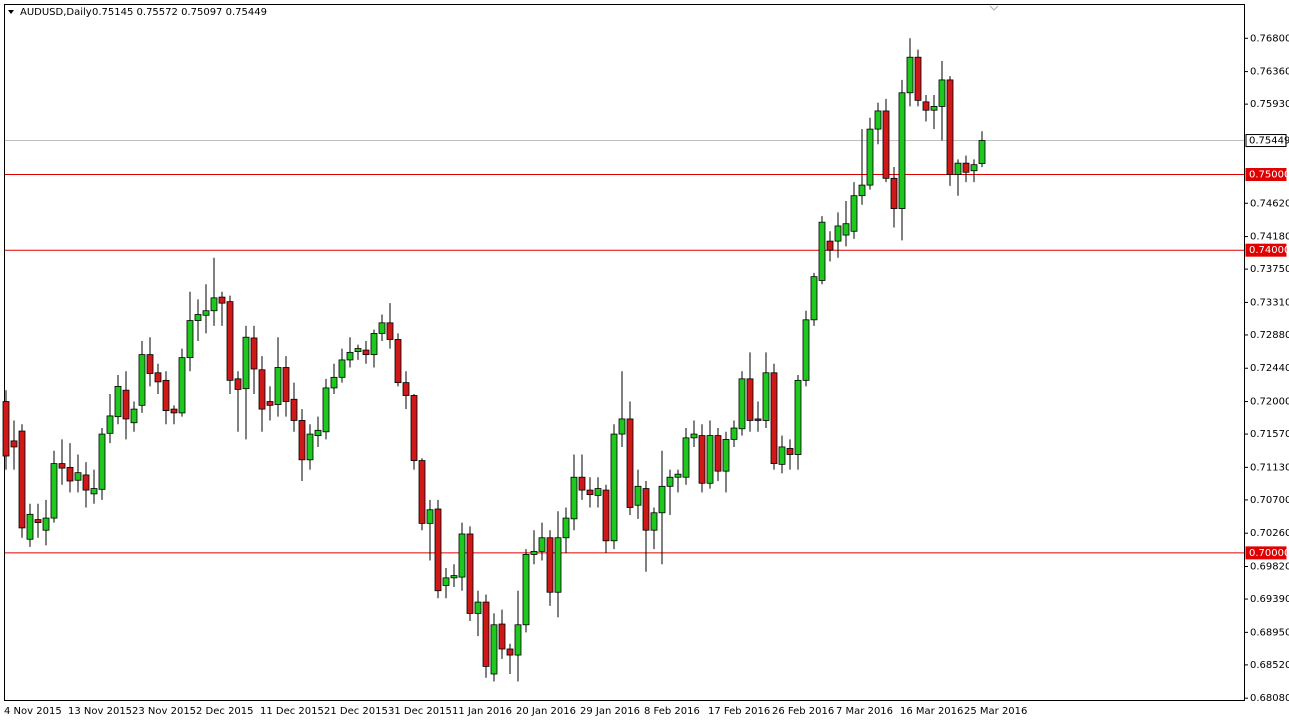 Image resolution: width=1289 pixels, height=724 pixels. Describe the element at coordinates (1269, 203) in the screenshot. I see `y-tick-label: 0.74620` at that location.